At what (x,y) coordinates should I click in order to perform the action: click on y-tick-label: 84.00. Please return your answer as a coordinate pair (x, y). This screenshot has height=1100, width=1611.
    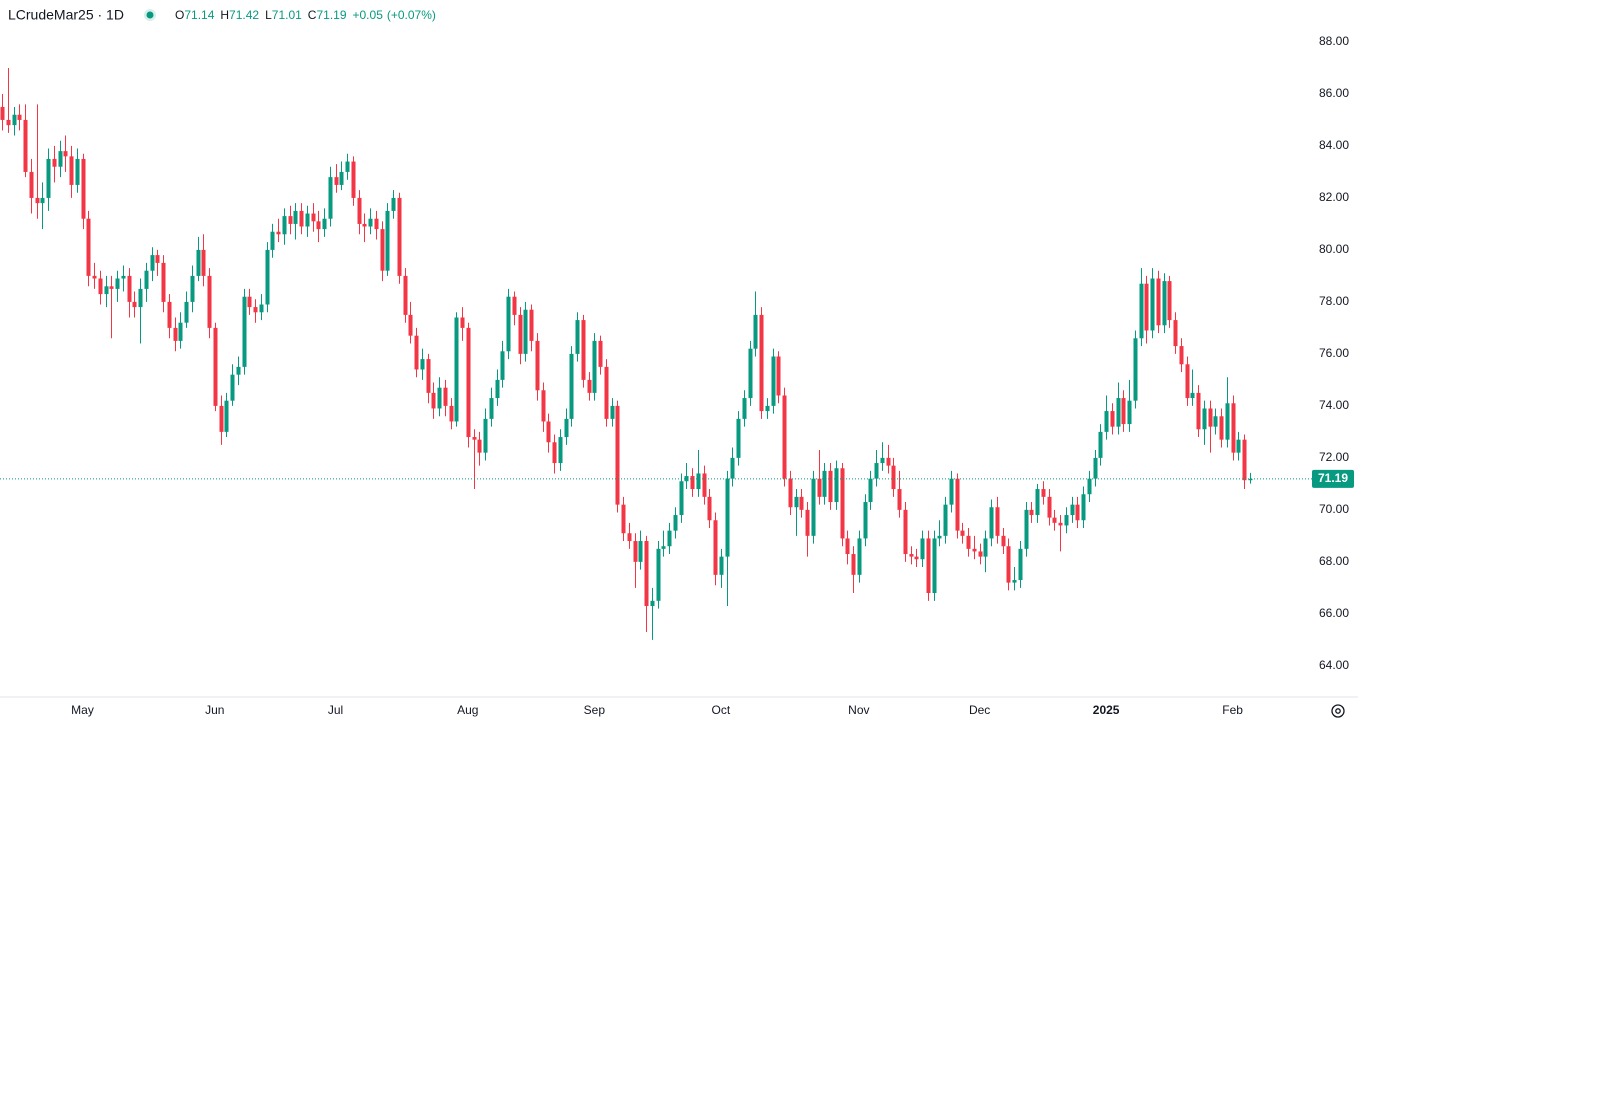
    Looking at the image, I should click on (1334, 145).